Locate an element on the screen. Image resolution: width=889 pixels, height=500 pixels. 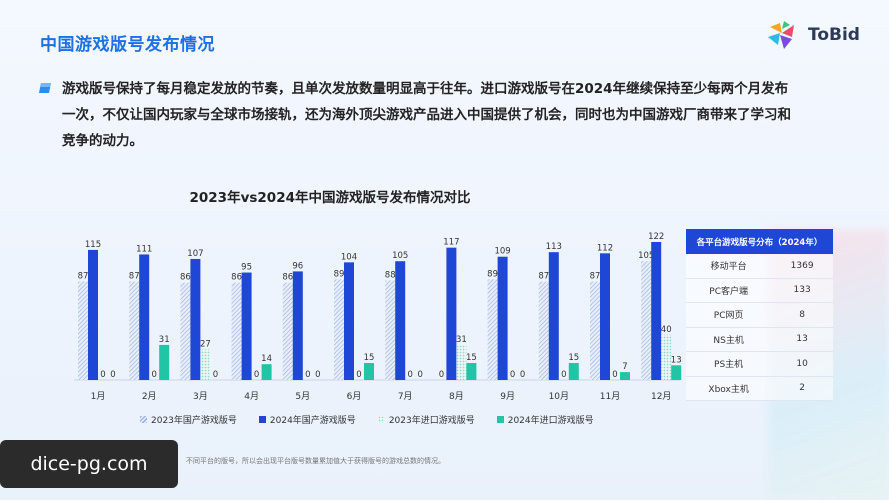
legend-item-2023-import: 2023年进口游戏版号 is located at coordinates (426, 419).